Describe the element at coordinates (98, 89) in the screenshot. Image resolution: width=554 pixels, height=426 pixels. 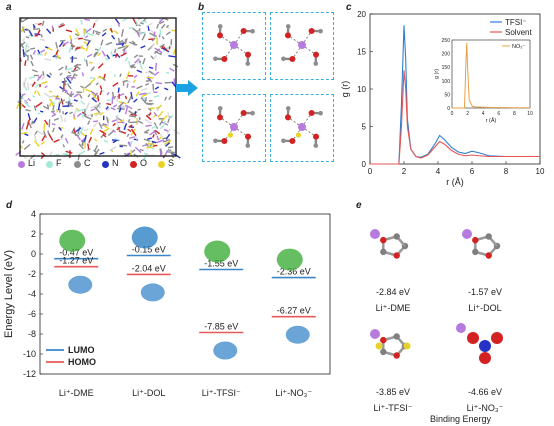
I see `md-simulation-box` at that location.